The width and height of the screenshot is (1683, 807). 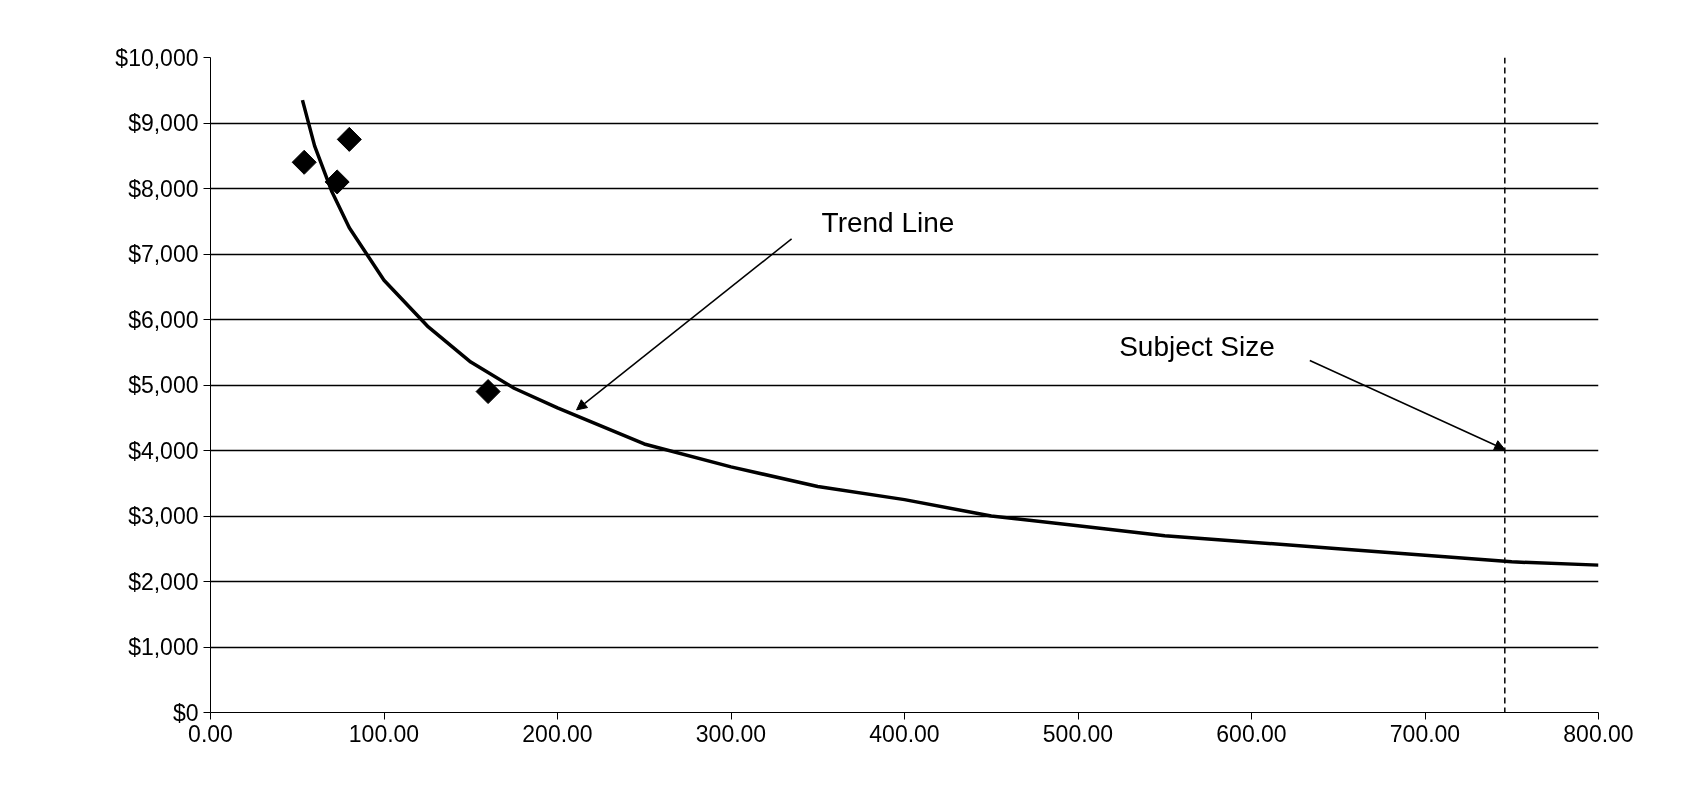 I want to click on y-tick-label: $5,000, so click(x=163, y=385).